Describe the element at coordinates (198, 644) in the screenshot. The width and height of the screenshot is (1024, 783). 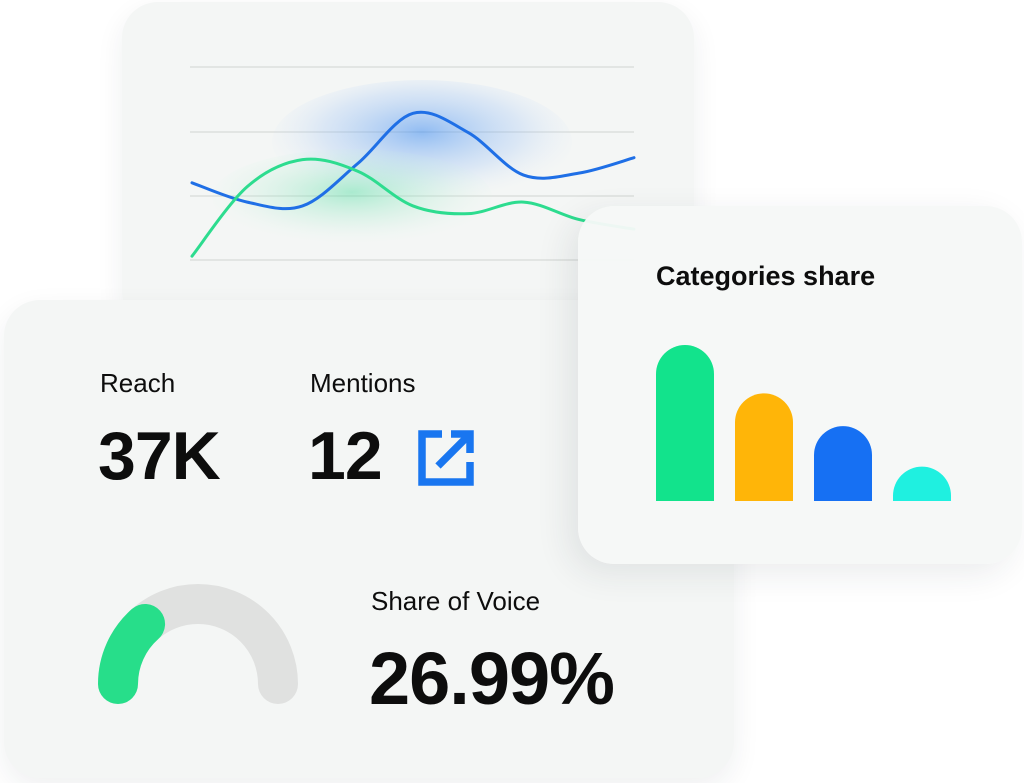
I see `share-of-voice-gauge` at that location.